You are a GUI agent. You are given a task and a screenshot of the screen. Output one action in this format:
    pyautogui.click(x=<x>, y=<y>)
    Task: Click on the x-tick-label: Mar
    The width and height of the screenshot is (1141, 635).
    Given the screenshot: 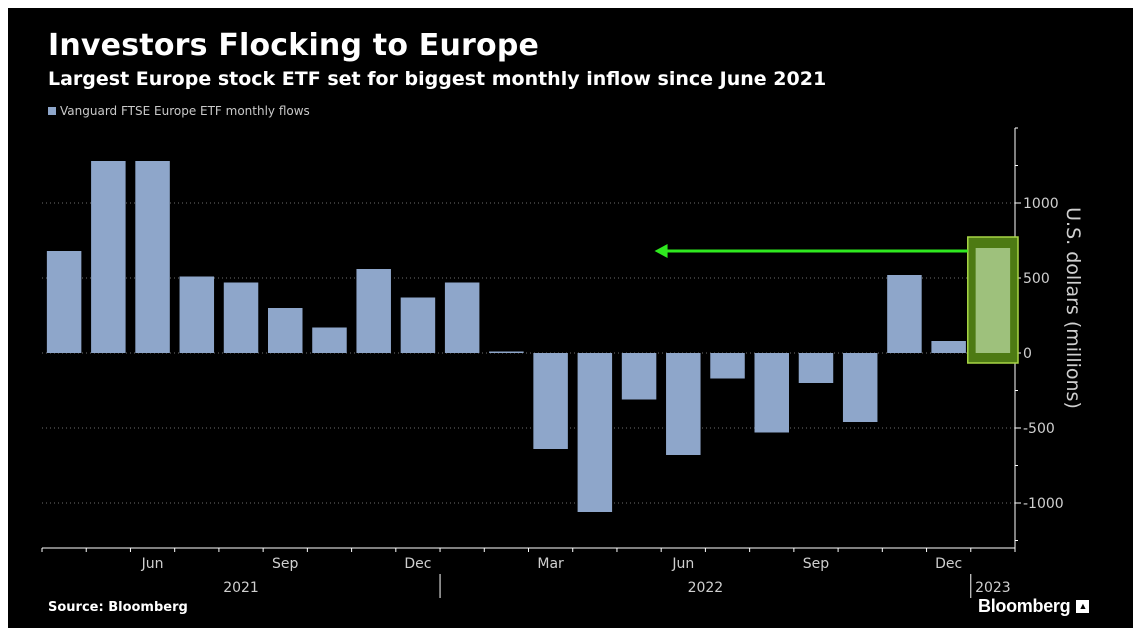 What is the action you would take?
    pyautogui.click(x=550, y=564)
    